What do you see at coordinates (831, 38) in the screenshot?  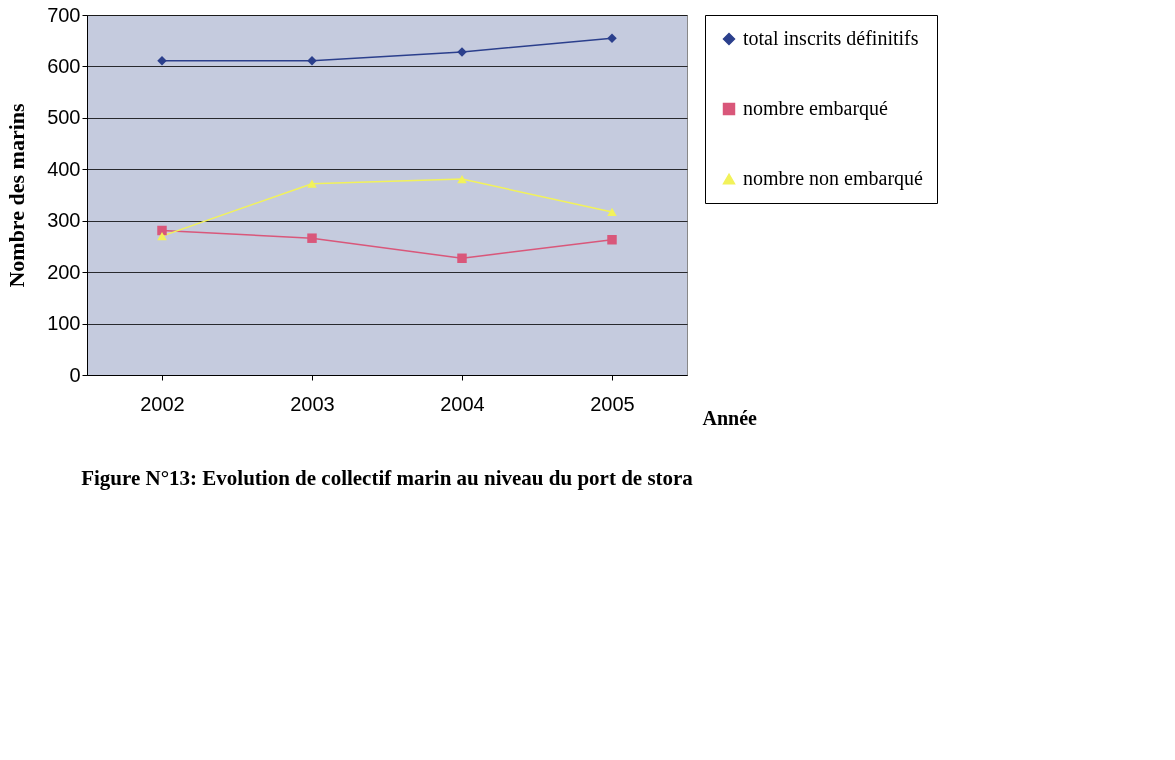 I see `legend-label: total inscrits définitifs` at bounding box center [831, 38].